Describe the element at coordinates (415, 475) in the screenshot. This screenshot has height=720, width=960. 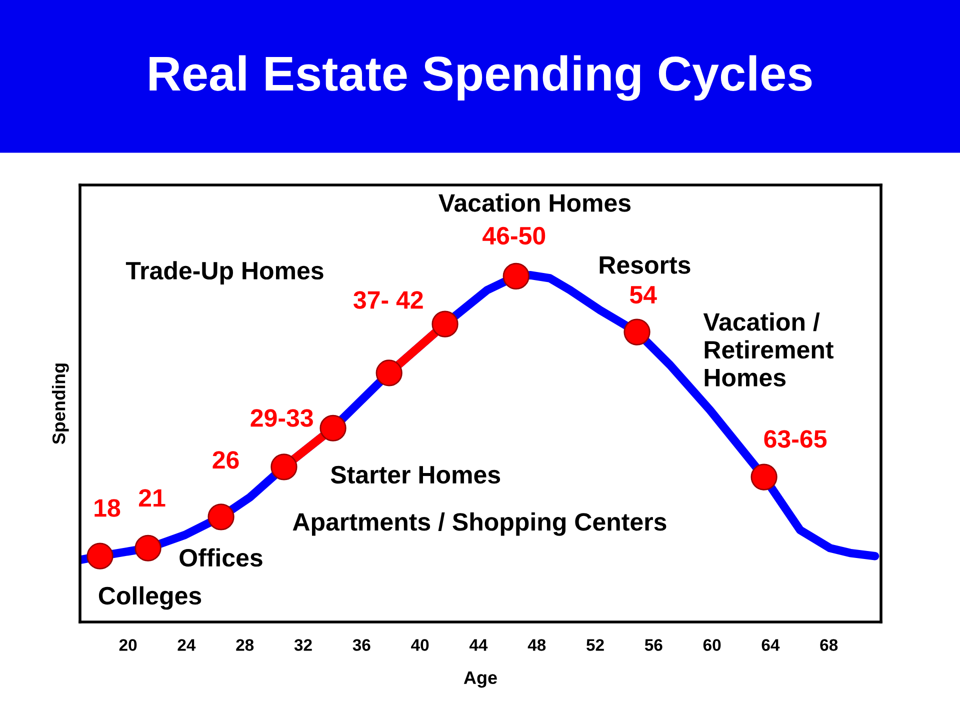
I see `annotation: Starter Homes` at that location.